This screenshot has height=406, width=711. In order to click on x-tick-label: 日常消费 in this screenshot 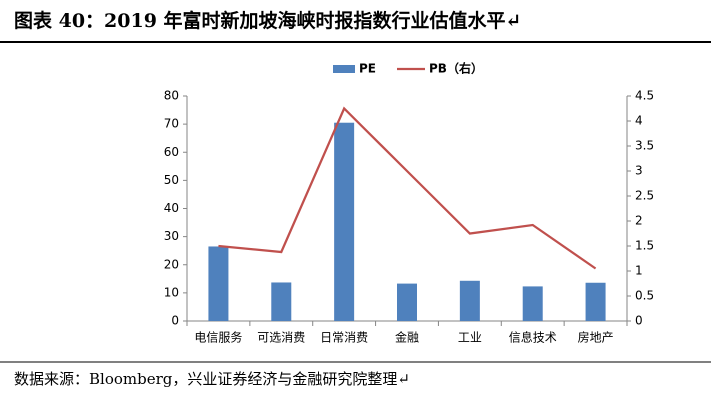, I will do `click(344, 338)`.